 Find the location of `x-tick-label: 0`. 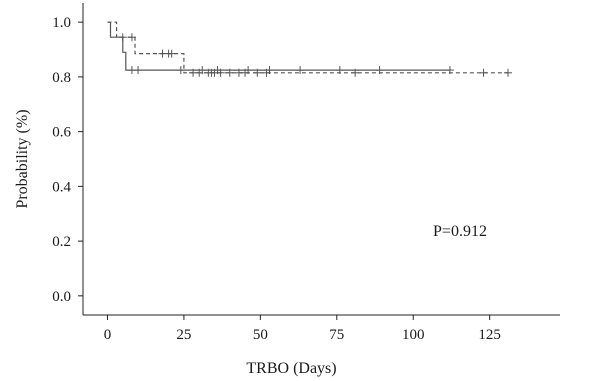

x-tick-label: 0 is located at coordinates (108, 335).